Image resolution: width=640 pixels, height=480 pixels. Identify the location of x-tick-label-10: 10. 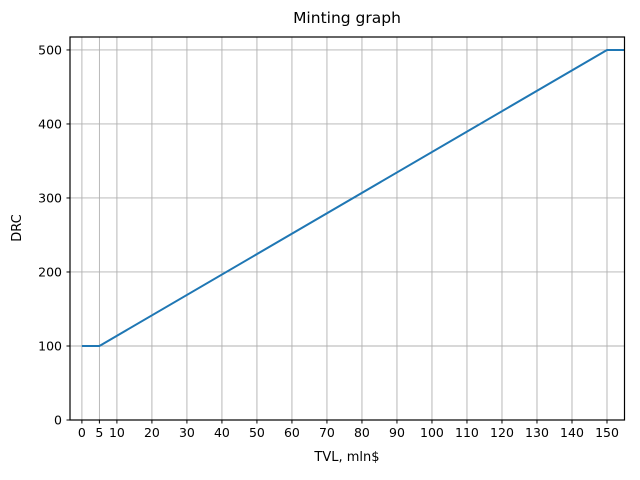
(117, 432).